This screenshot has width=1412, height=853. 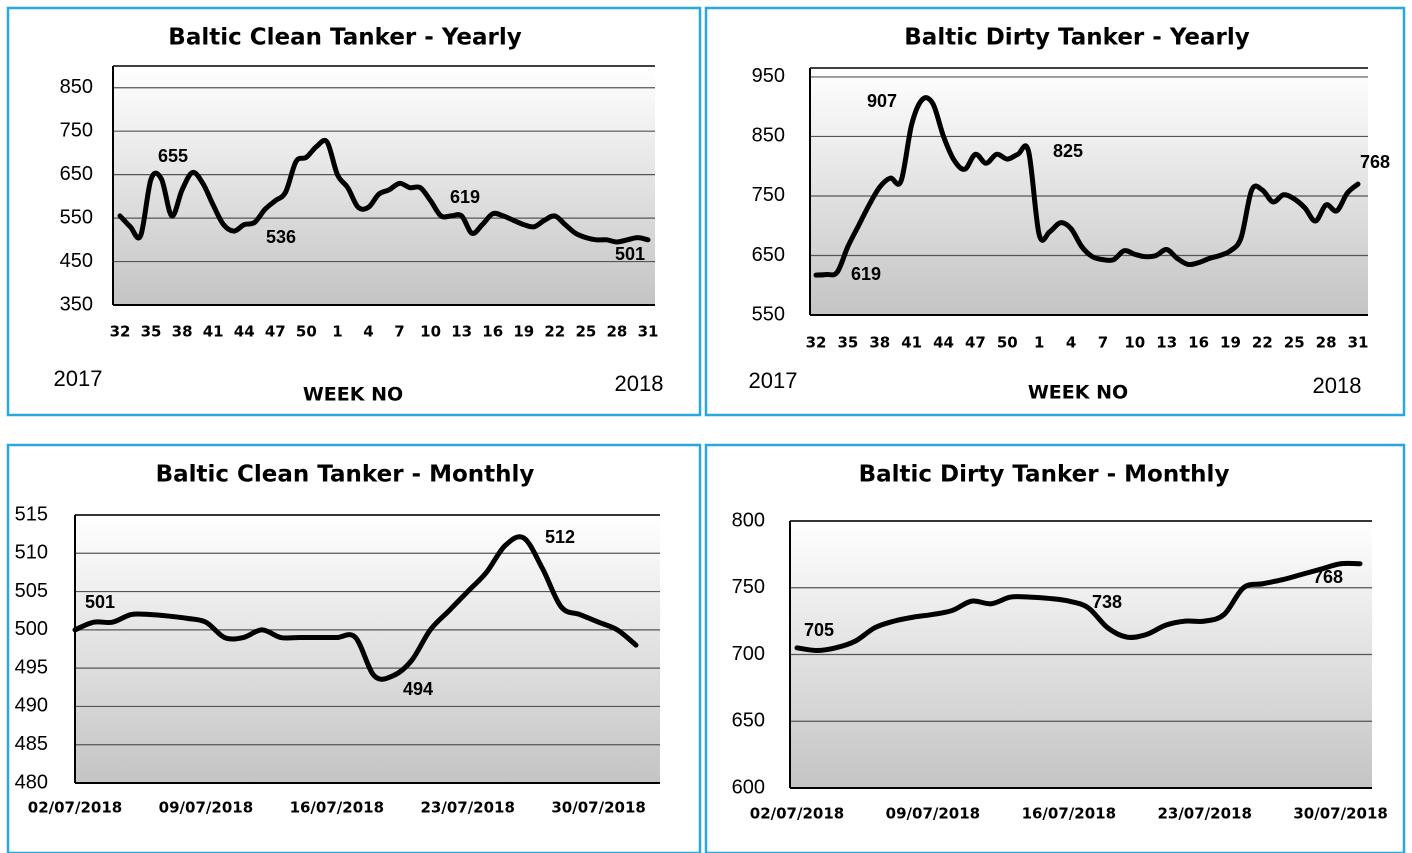 What do you see at coordinates (882, 101) in the screenshot?
I see `annotation: 907` at bounding box center [882, 101].